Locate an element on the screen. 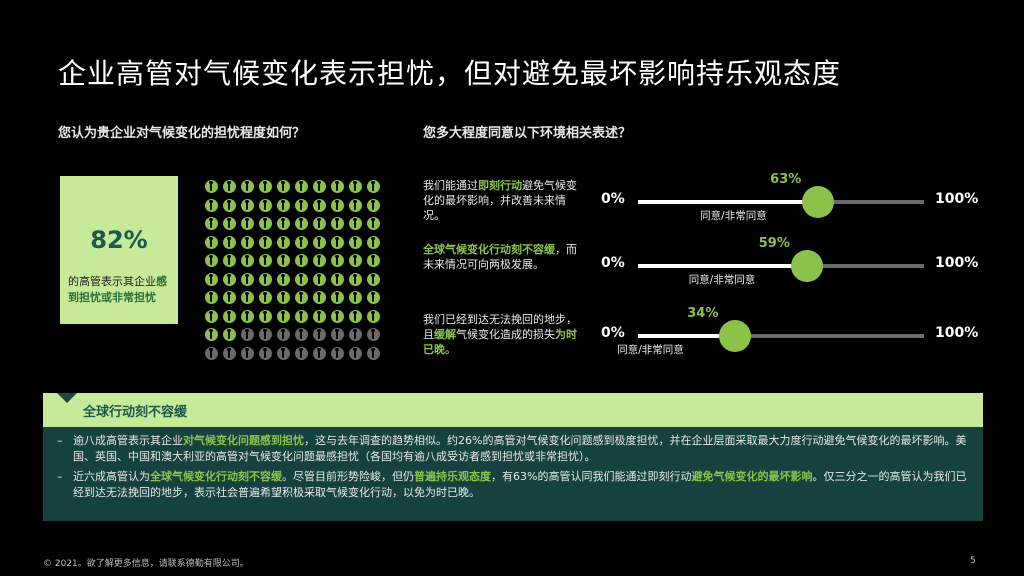 Image resolution: width=1024 pixels, height=576 pixels. statement-highlight: 为时已晚 is located at coordinates (500, 342).